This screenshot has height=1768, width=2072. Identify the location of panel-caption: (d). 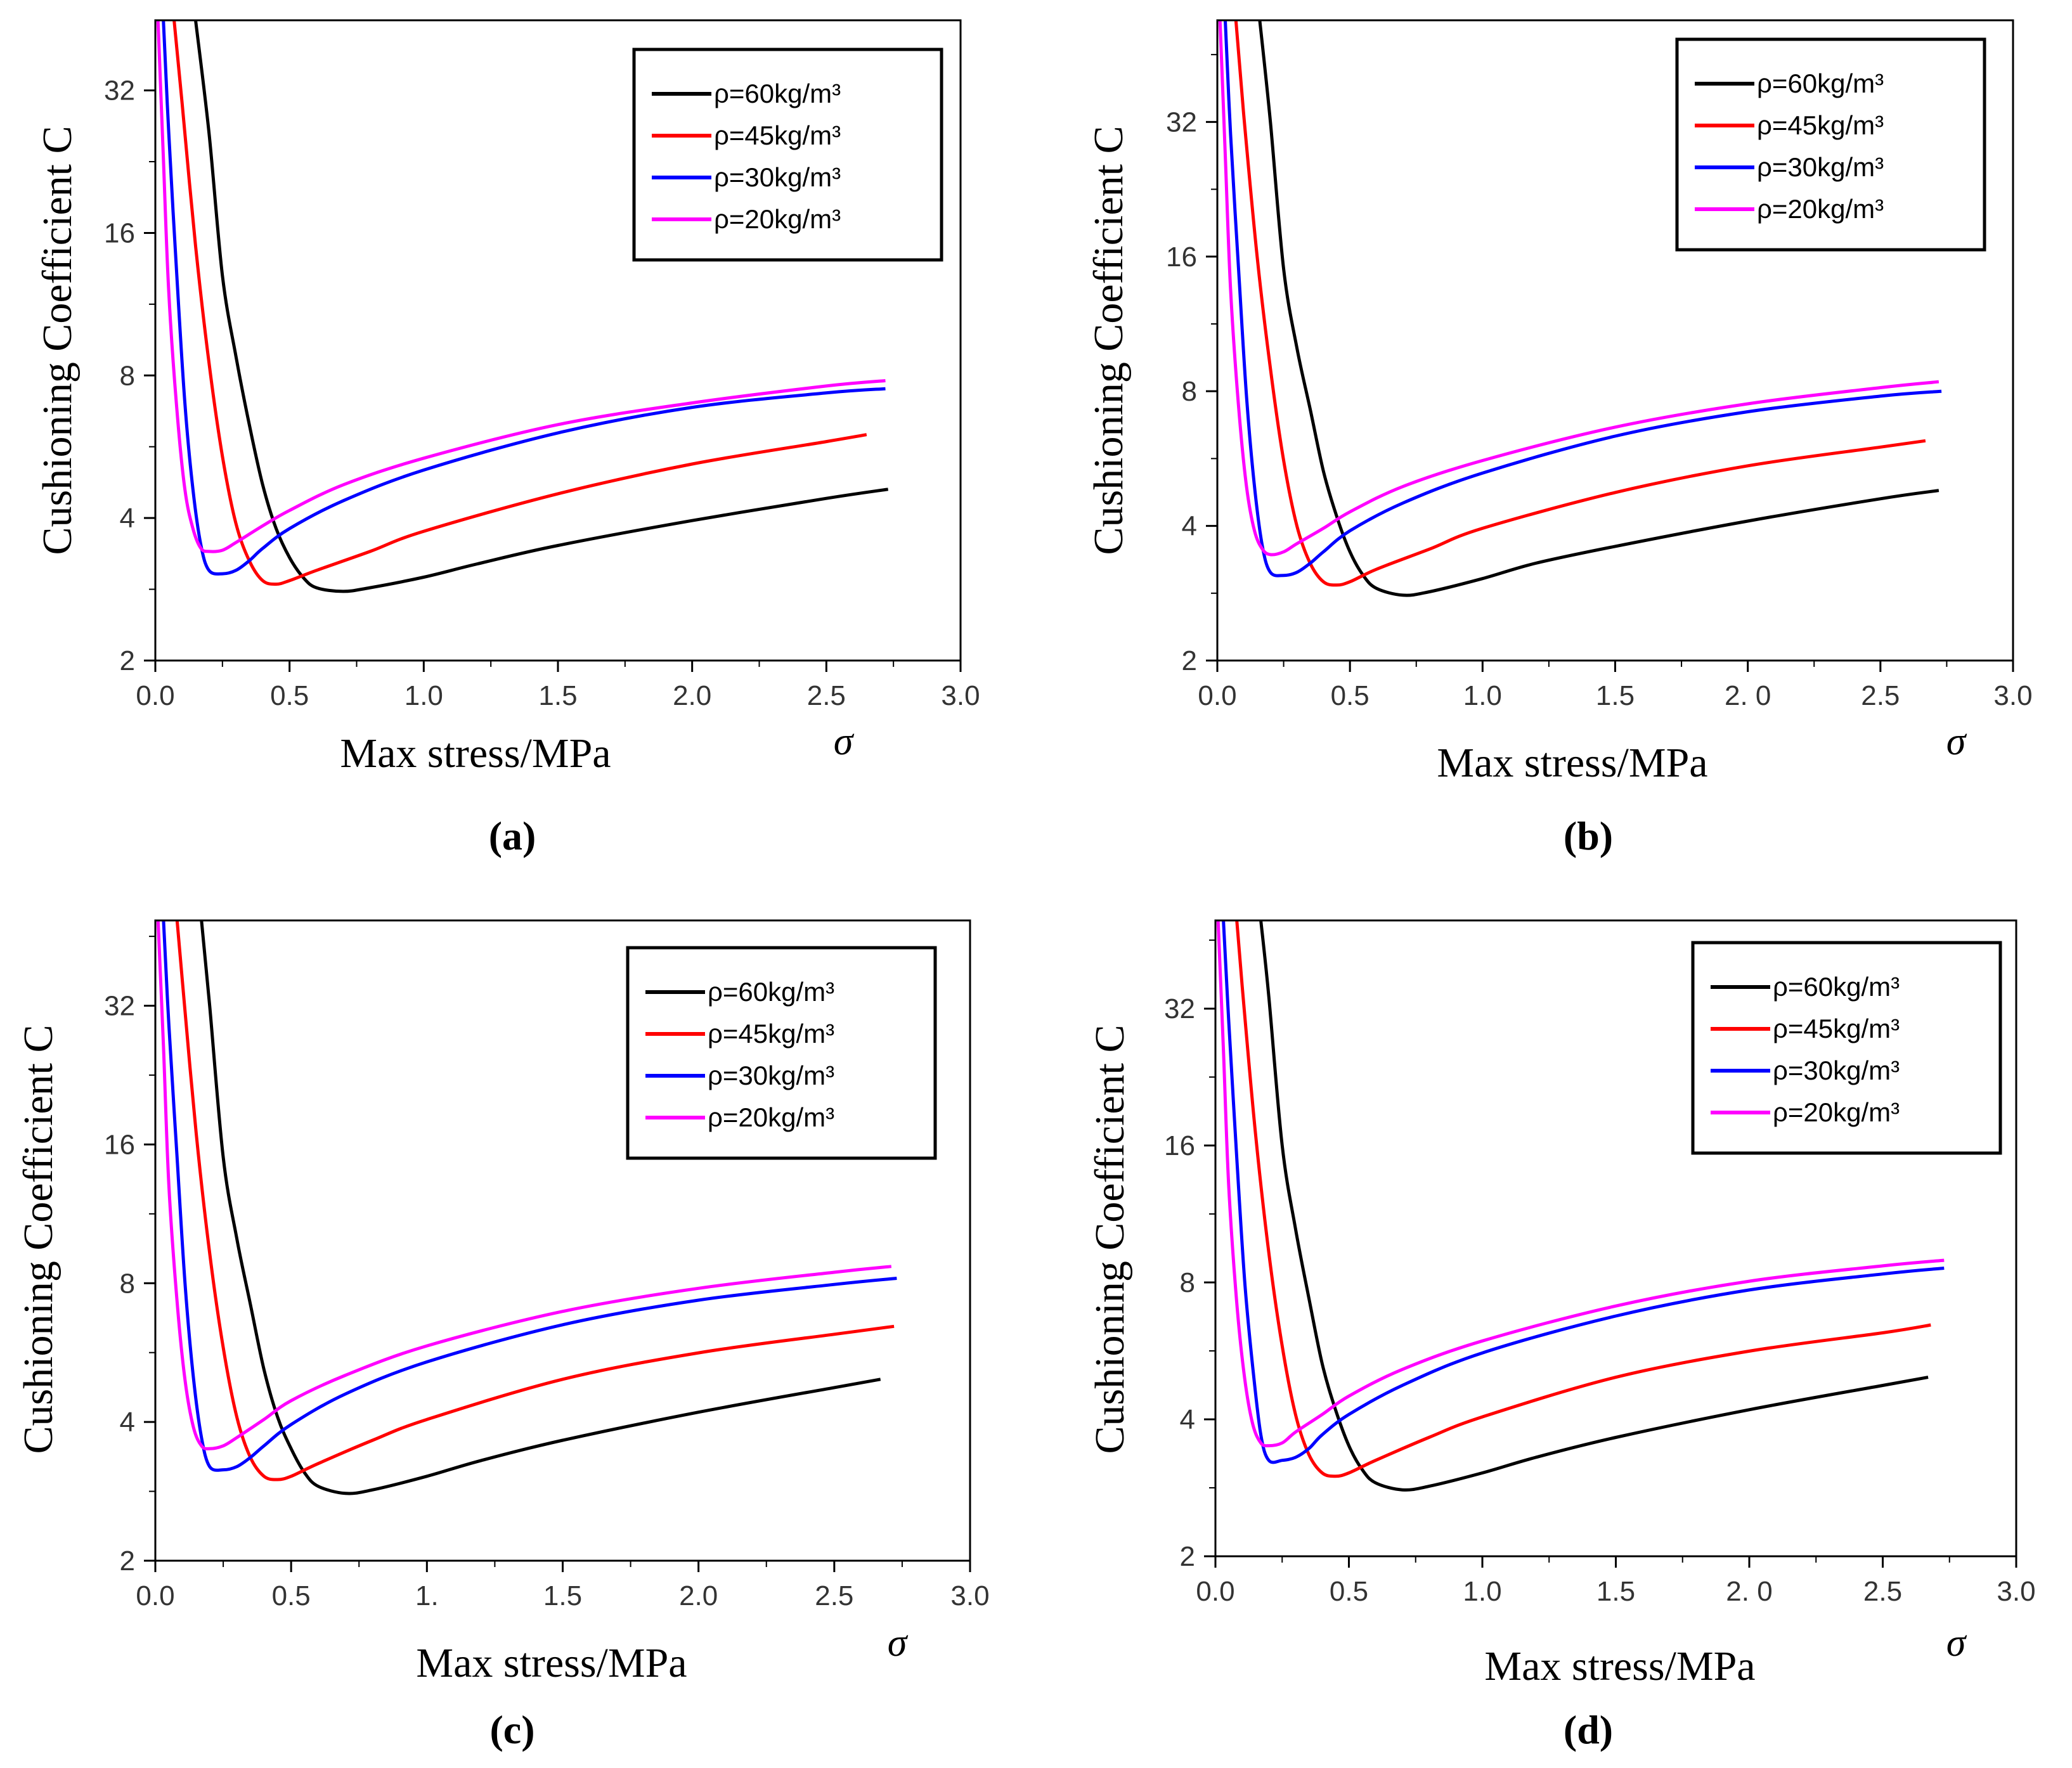
(1588, 1729).